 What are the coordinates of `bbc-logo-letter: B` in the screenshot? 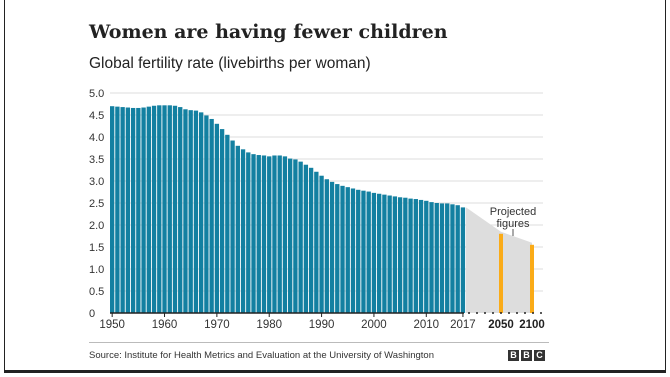 It's located at (526, 355).